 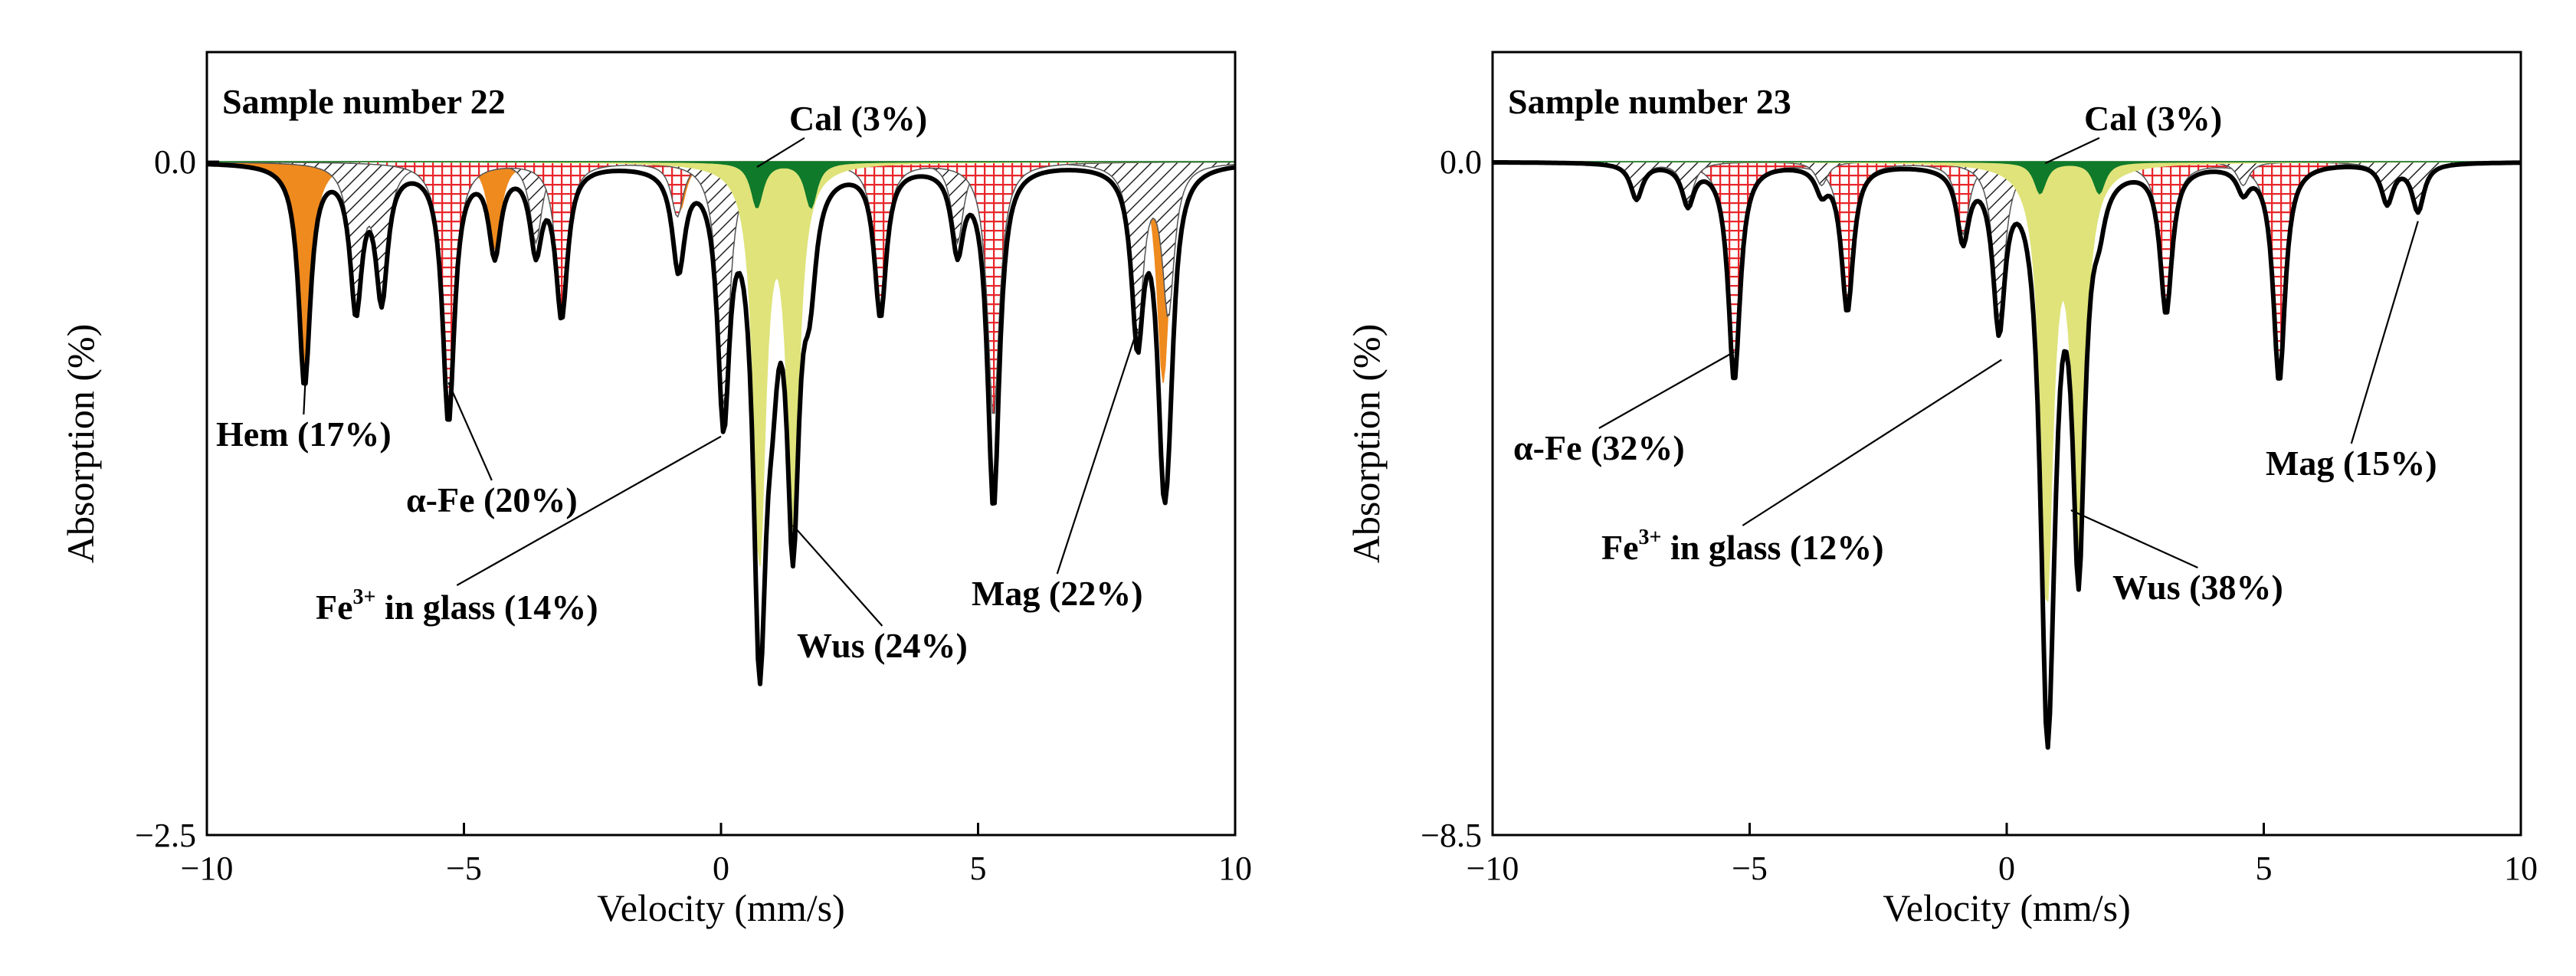 I want to click on annotation-hem: Hem (17%), so click(x=304, y=399).